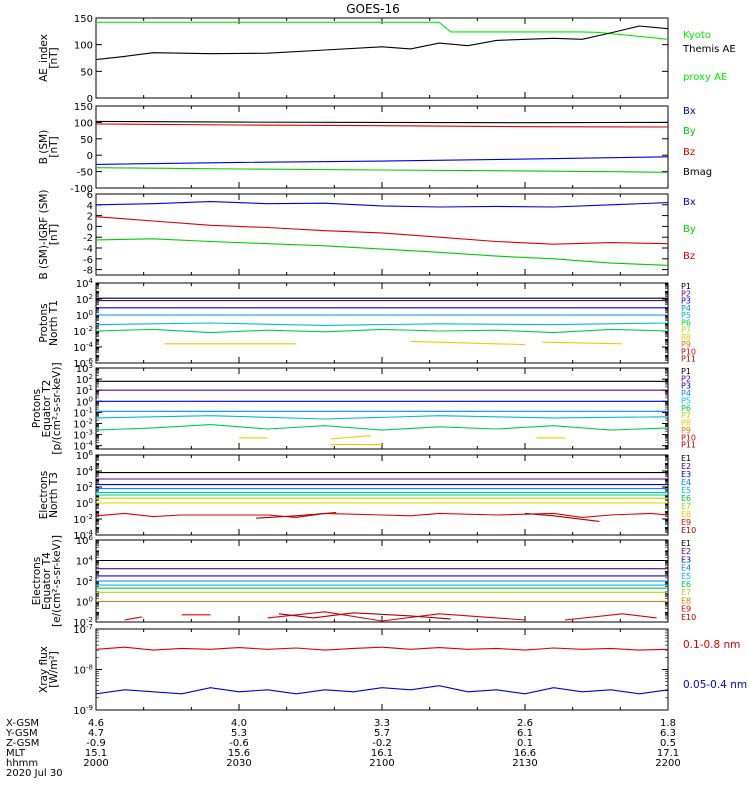 This screenshot has height=800, width=750. Describe the element at coordinates (688, 437) in the screenshot. I see `legend-label: P10` at that location.